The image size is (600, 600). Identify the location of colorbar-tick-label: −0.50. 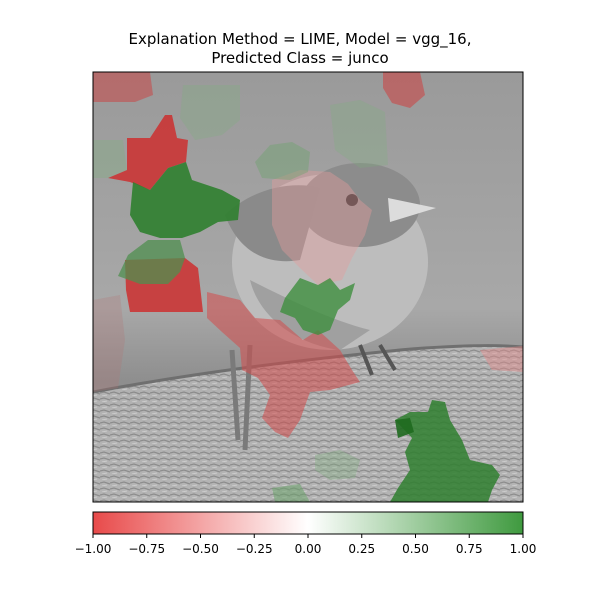
(200, 549).